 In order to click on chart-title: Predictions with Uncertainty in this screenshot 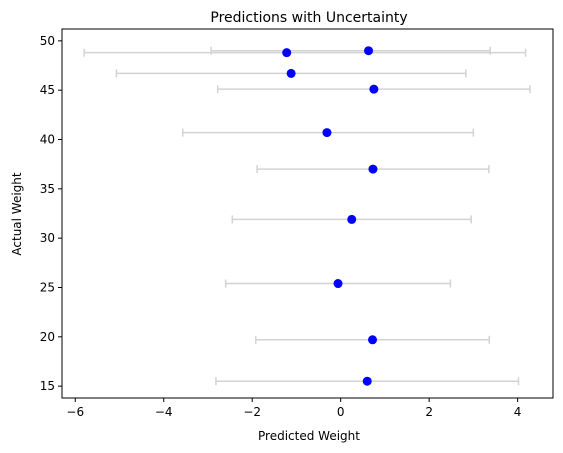, I will do `click(308, 18)`.